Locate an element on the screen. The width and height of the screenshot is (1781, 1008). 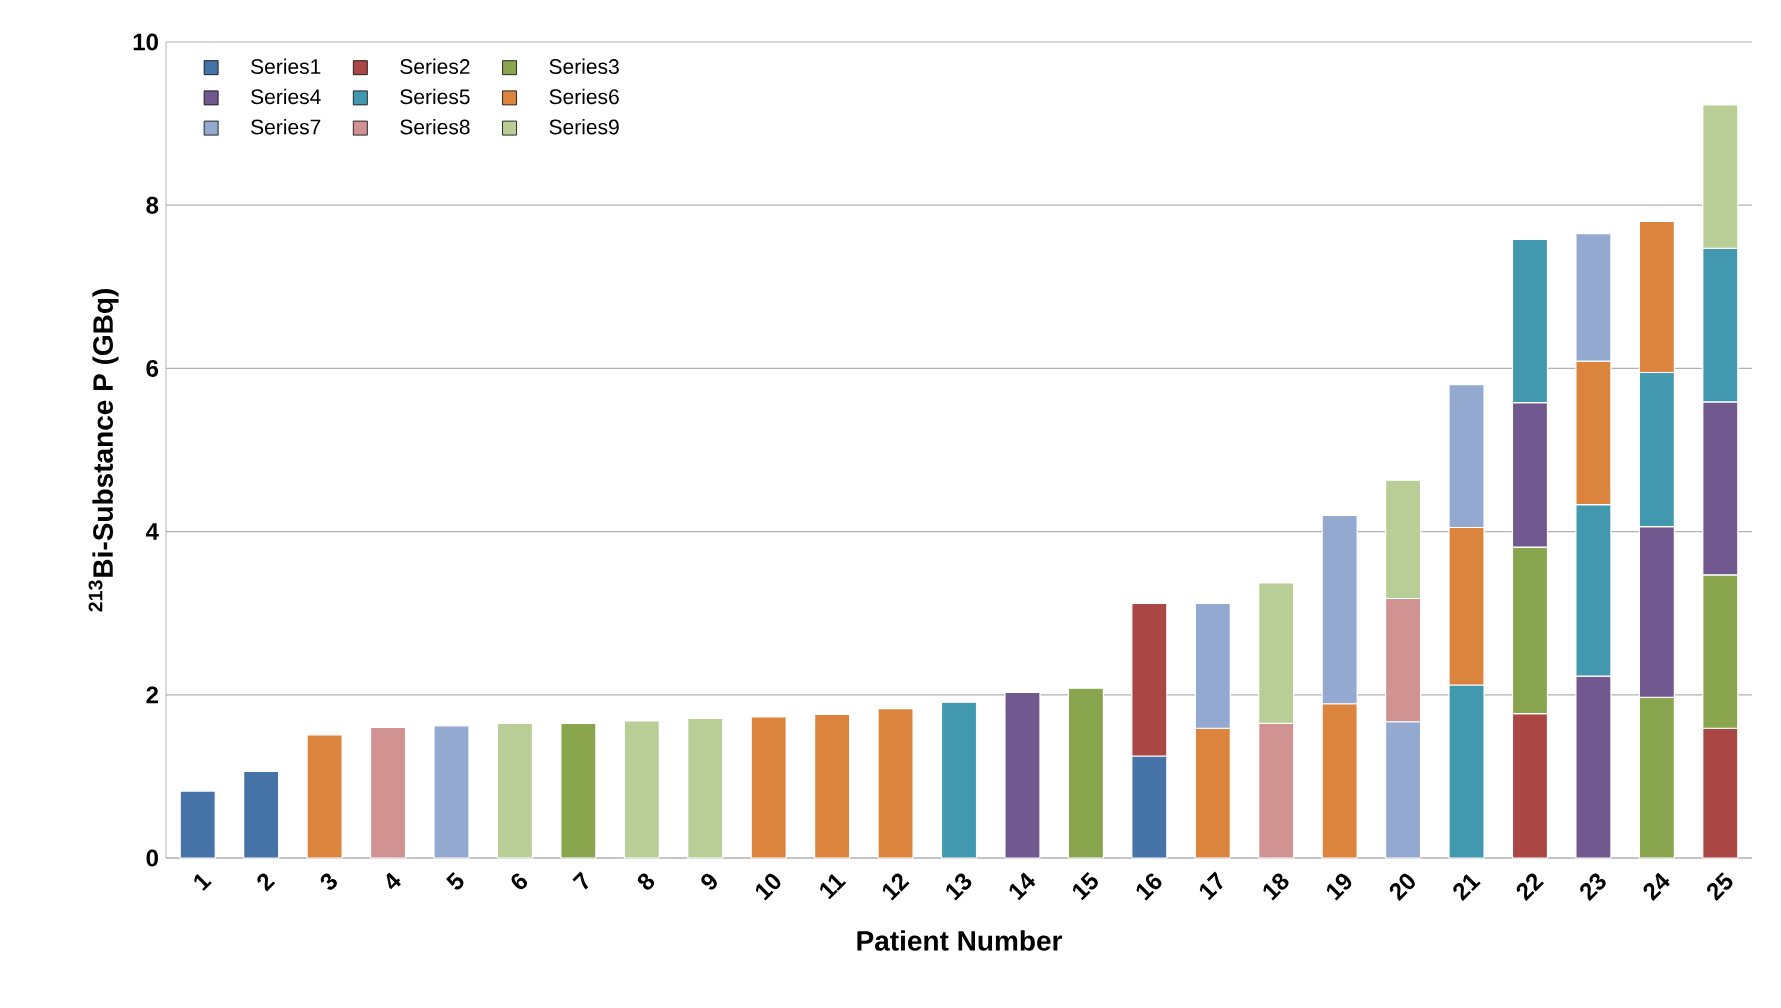
y-tick-label: 4 is located at coordinates (152, 531).